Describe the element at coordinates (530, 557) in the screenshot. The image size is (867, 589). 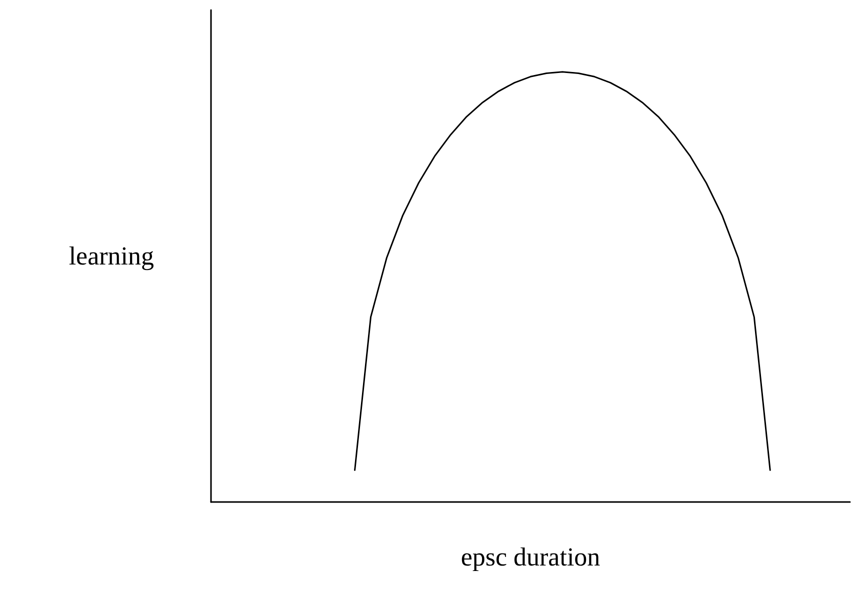
I see `x-axis-title: epsc duration` at that location.